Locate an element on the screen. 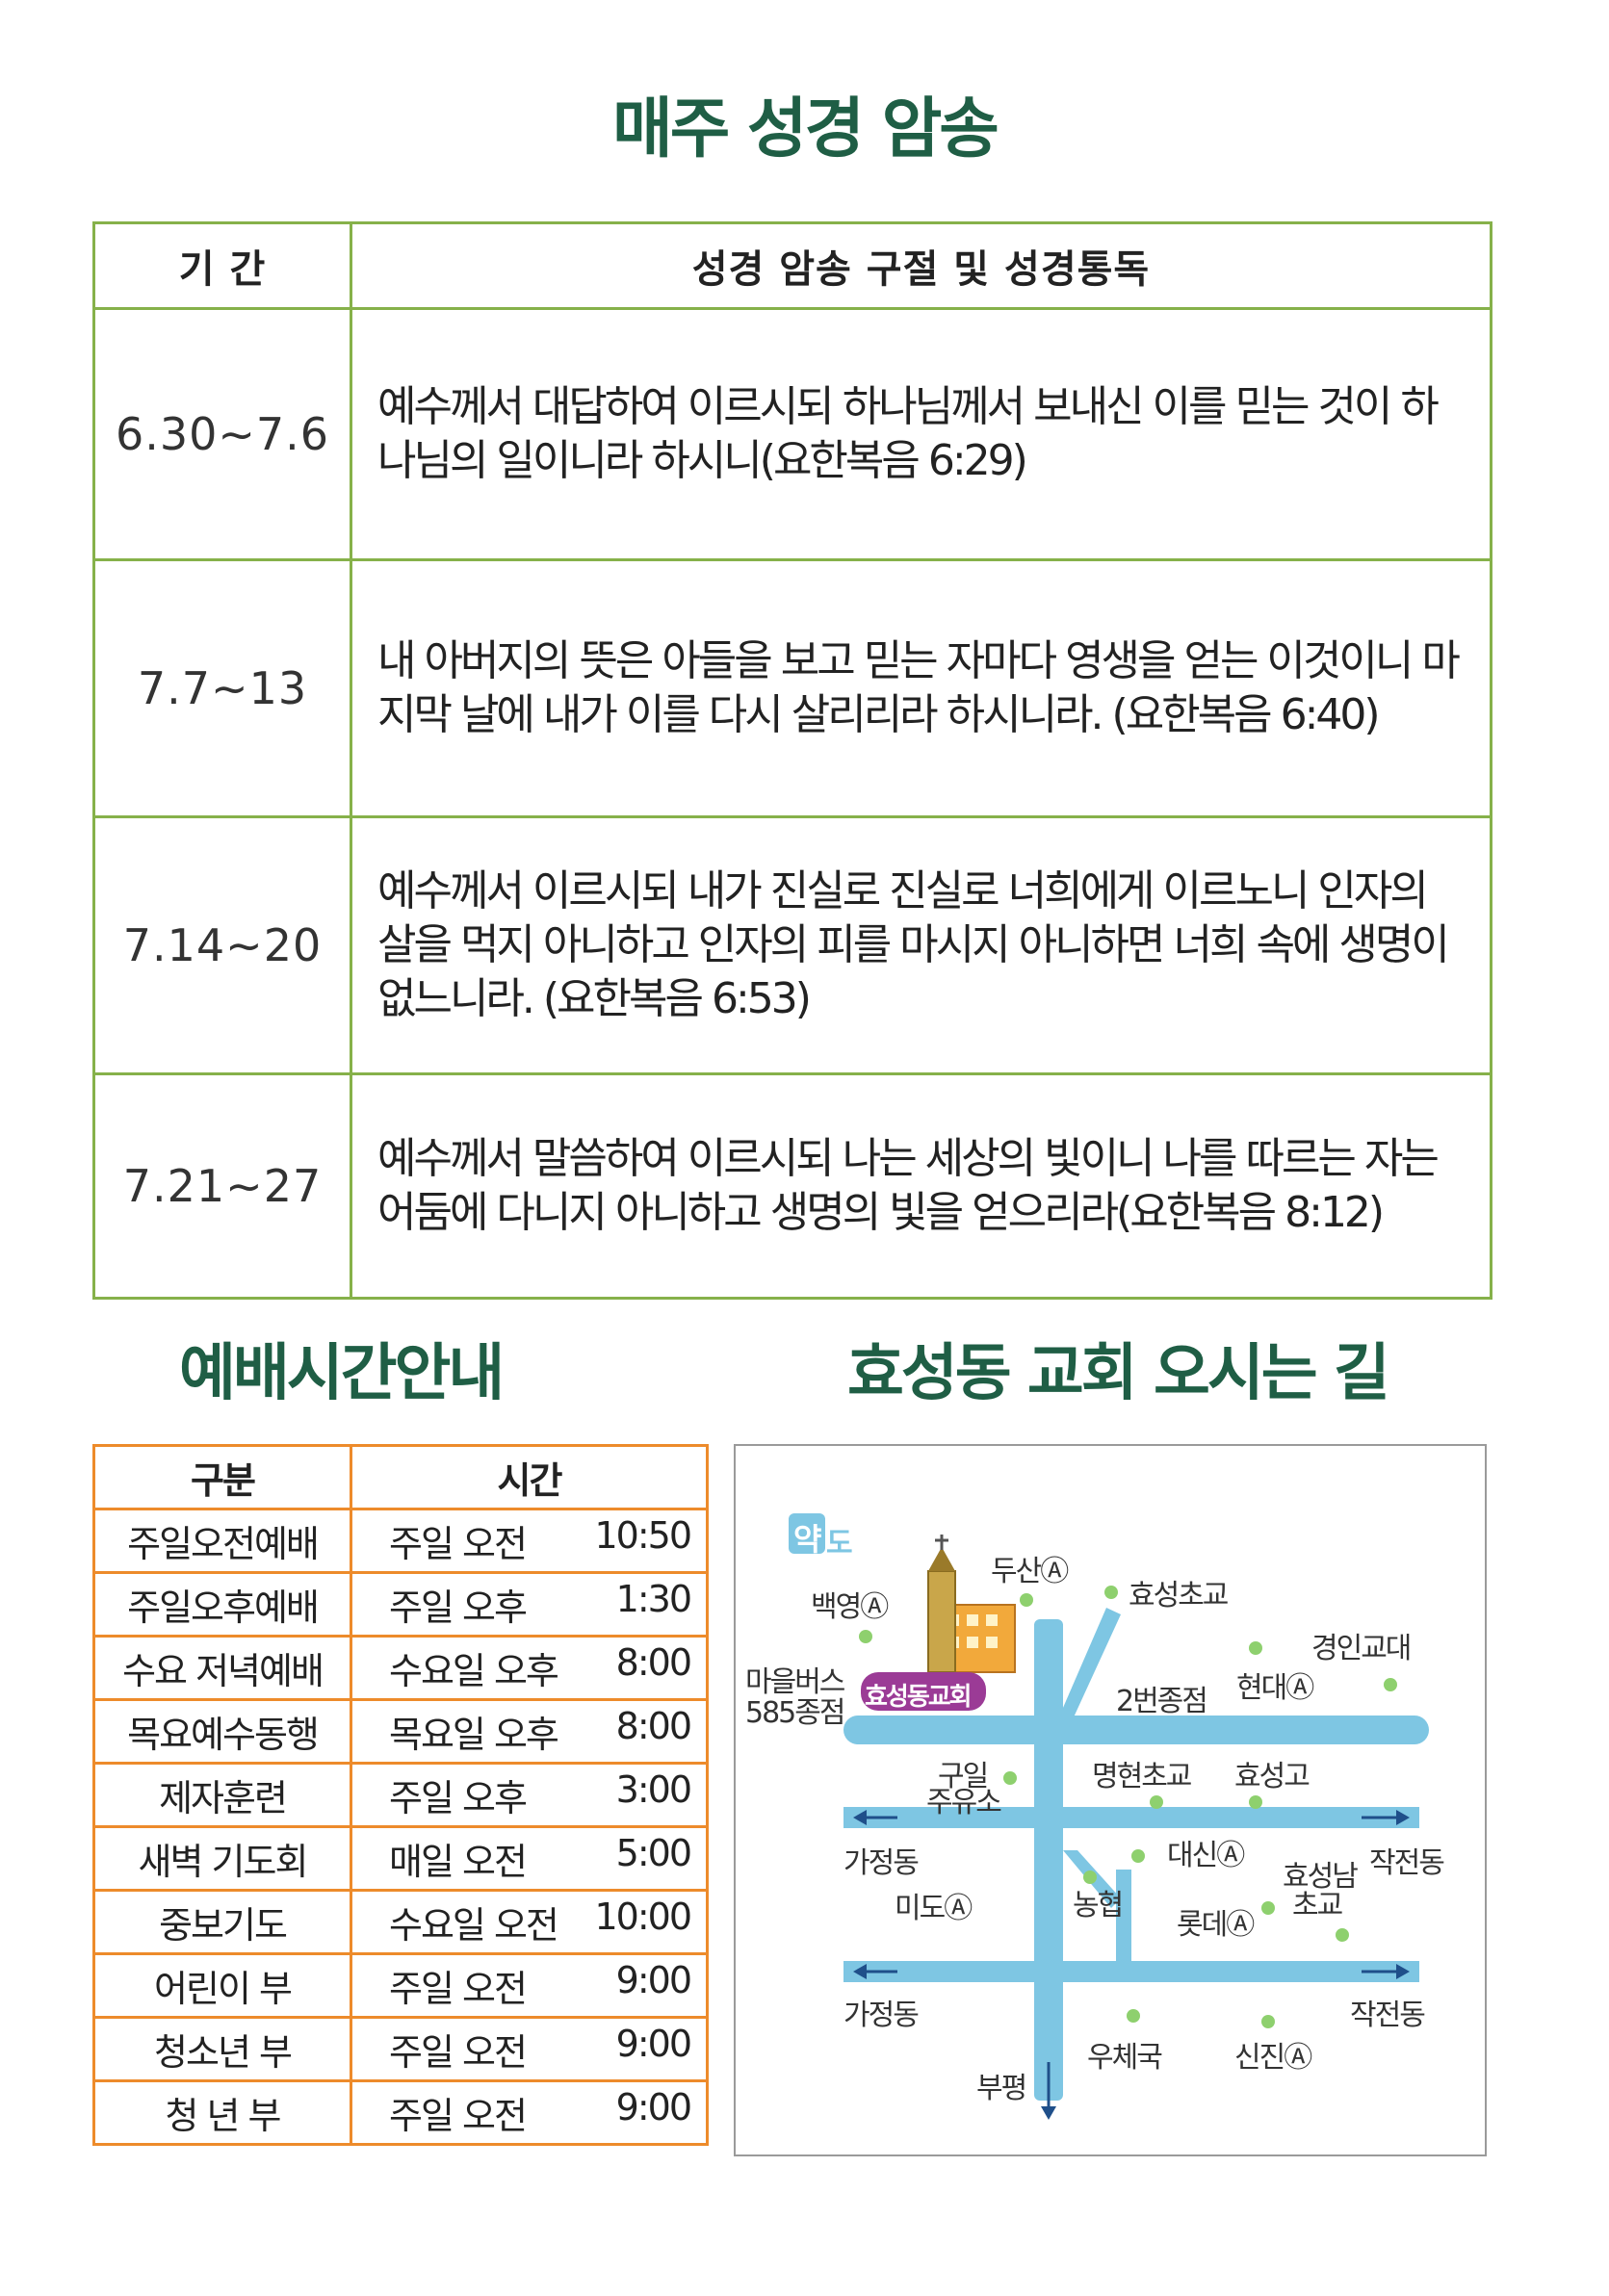 This screenshot has height=2296, width=1609. service-name: 어린이 부 is located at coordinates (222, 1985).